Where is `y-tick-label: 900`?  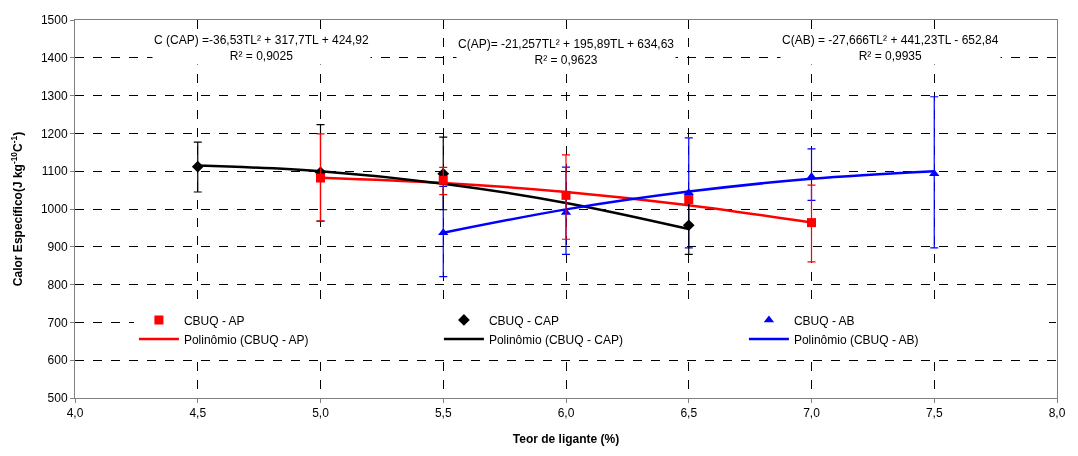 y-tick-label: 900 is located at coordinates (57, 247).